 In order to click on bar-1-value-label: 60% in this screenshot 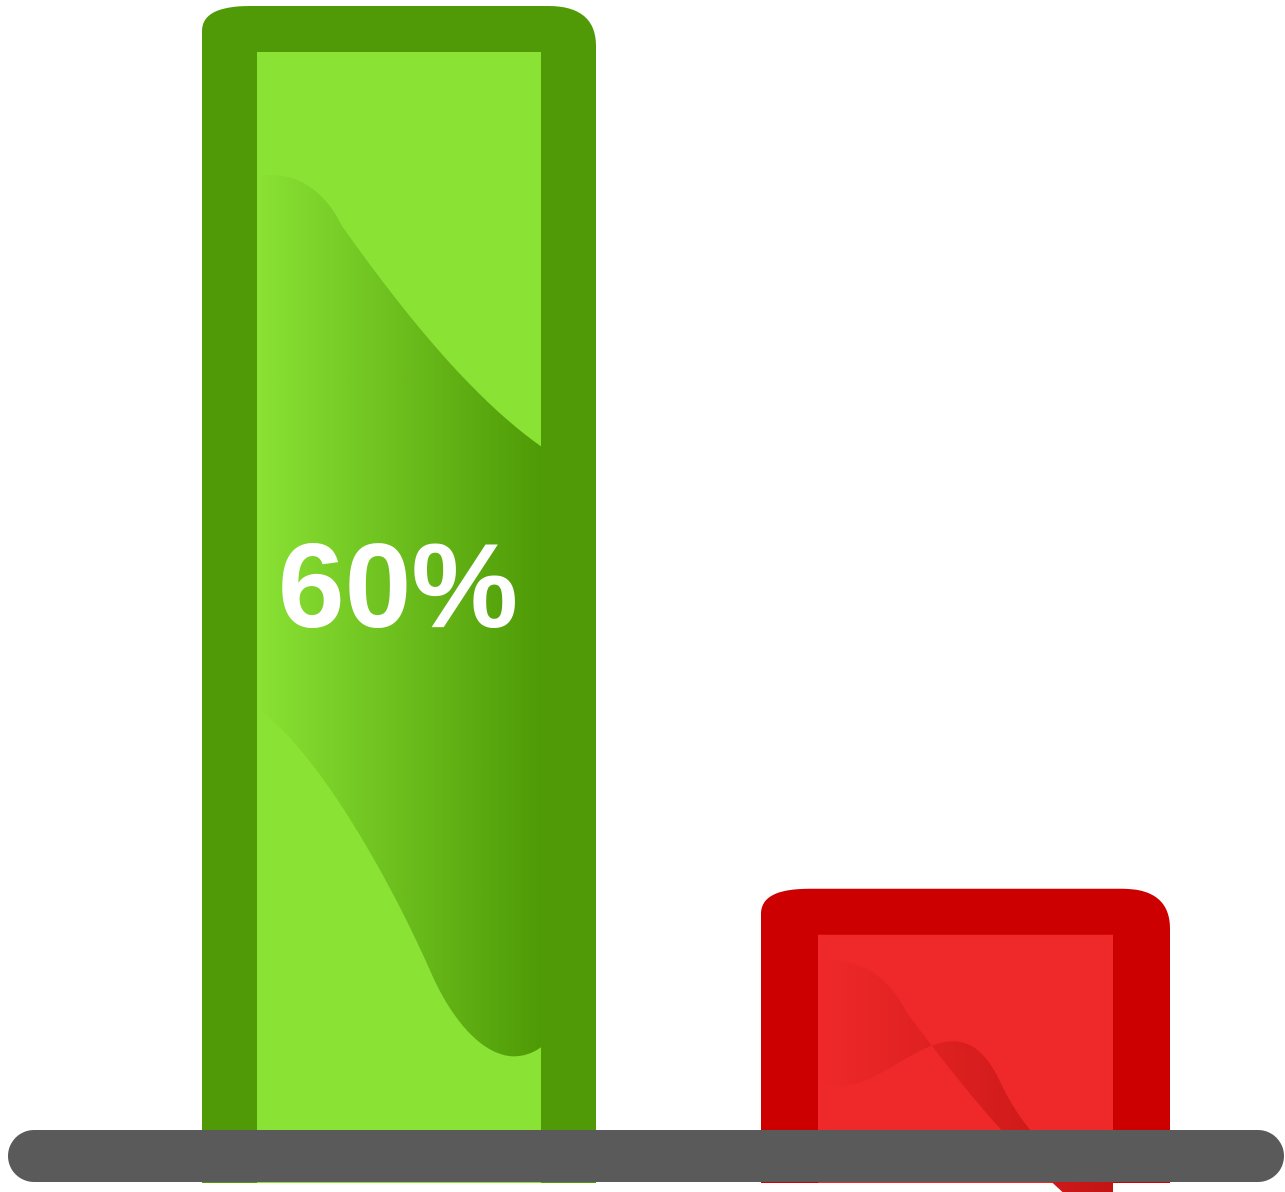, I will do `click(398, 586)`.